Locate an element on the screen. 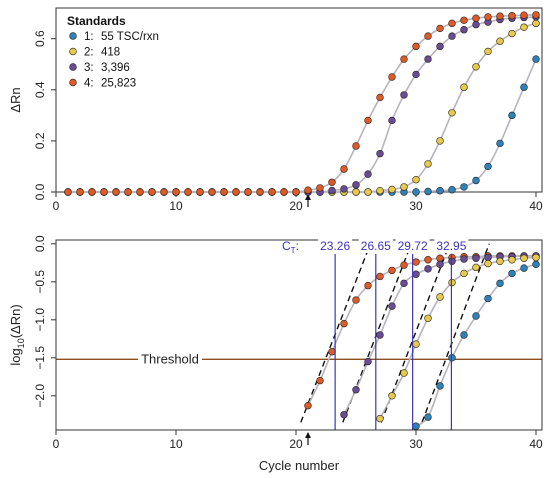 This screenshot has width=550, height=478. y-tick-label: −2.0 is located at coordinates (40, 396).